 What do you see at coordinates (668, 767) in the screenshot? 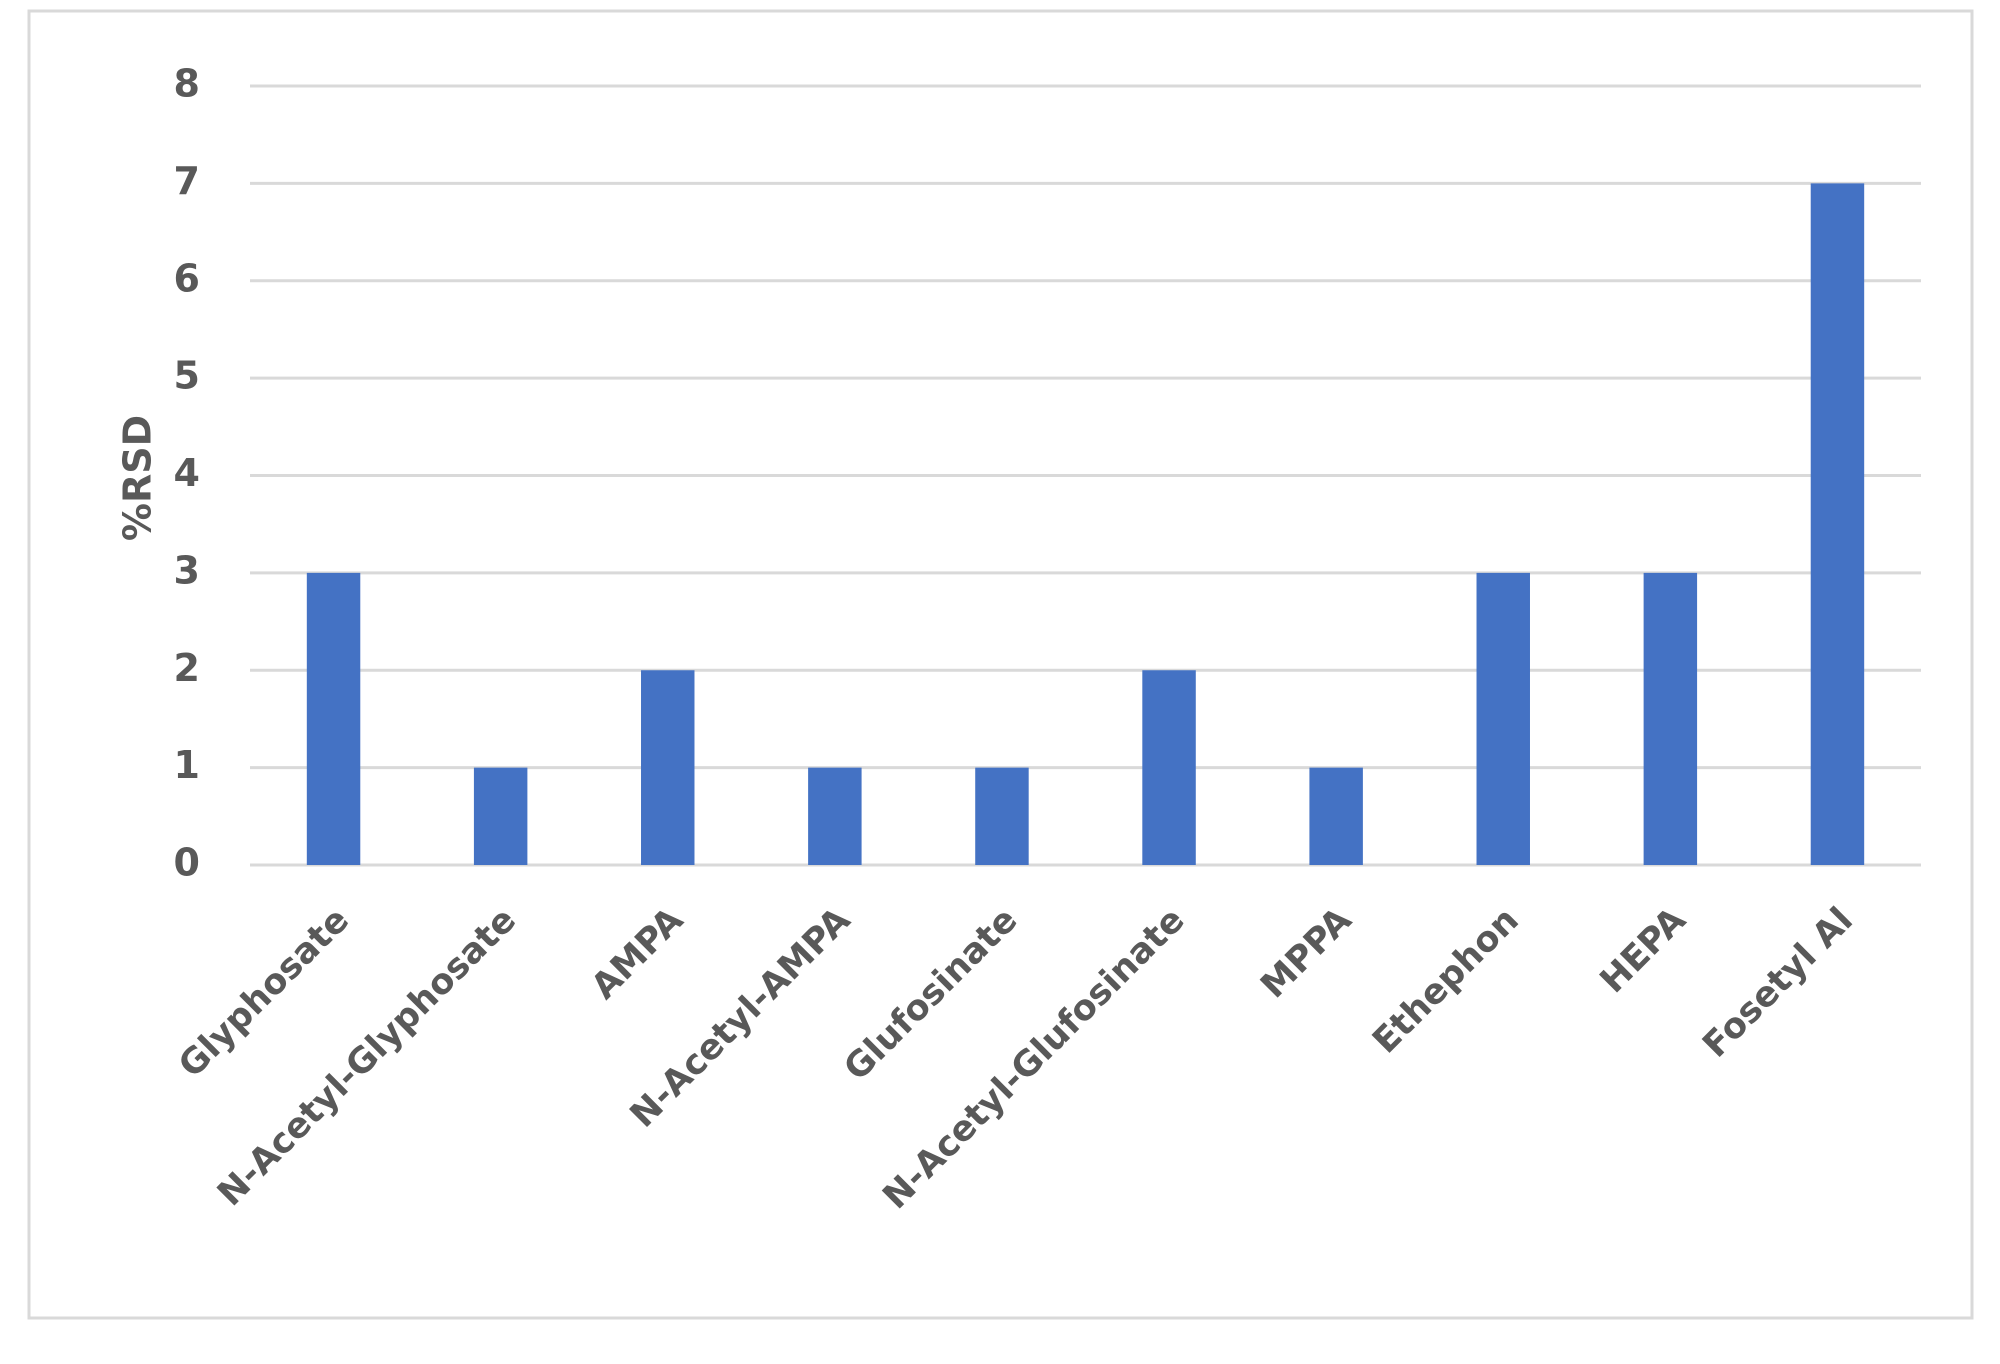
I see `bar-ampa` at bounding box center [668, 767].